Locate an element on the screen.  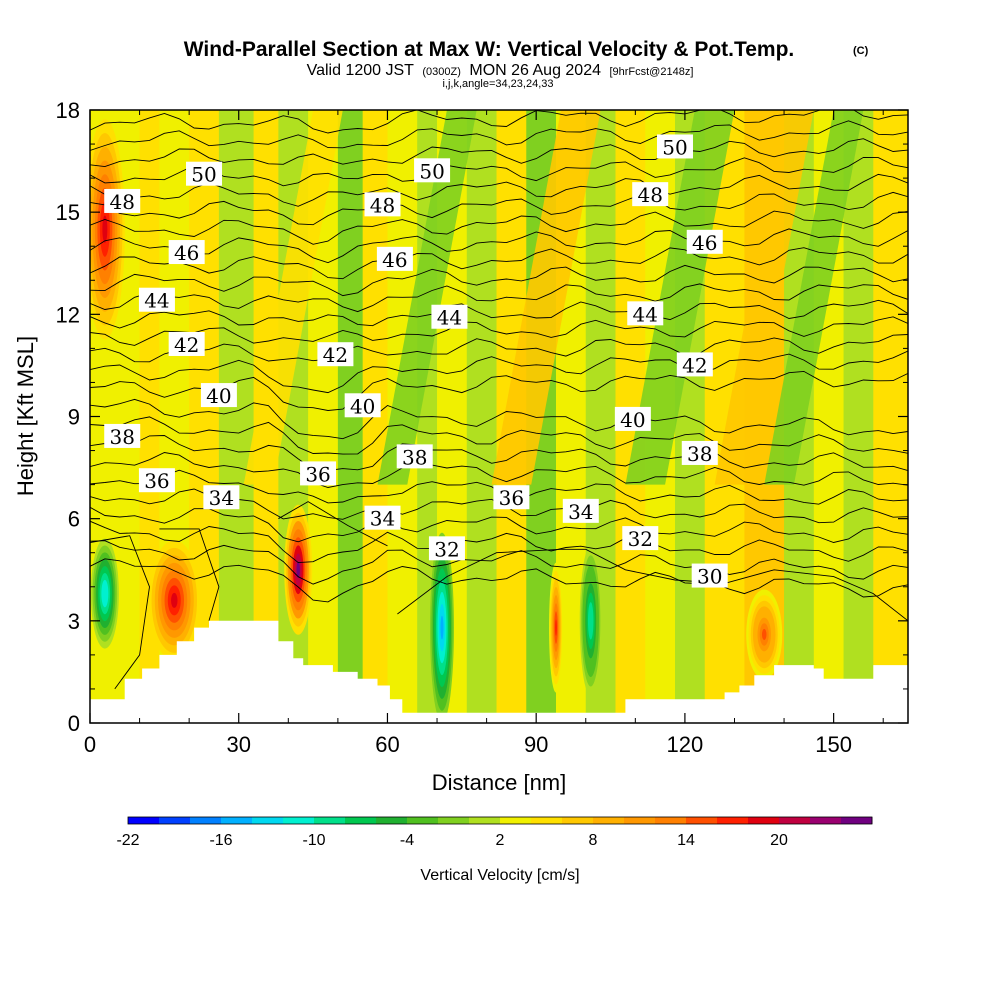
x-tick-label: 150 is located at coordinates (833, 744).